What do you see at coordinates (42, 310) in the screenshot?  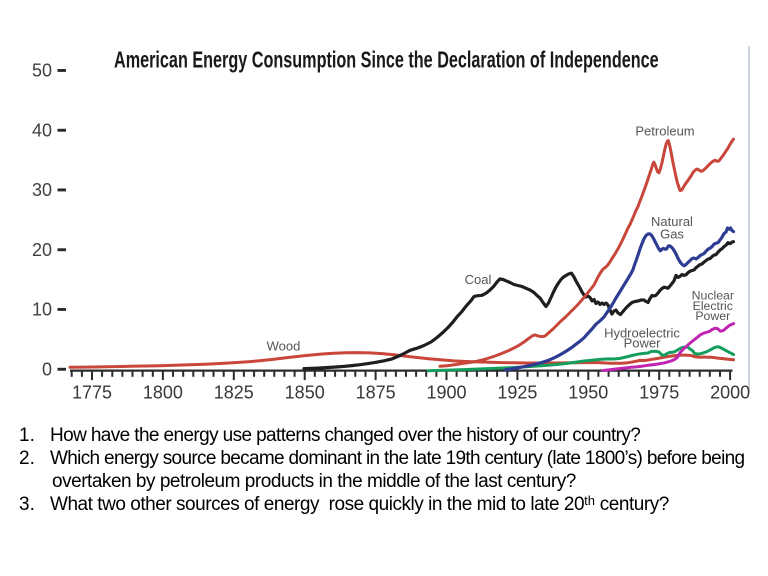 I see `svg-text: 10` at bounding box center [42, 310].